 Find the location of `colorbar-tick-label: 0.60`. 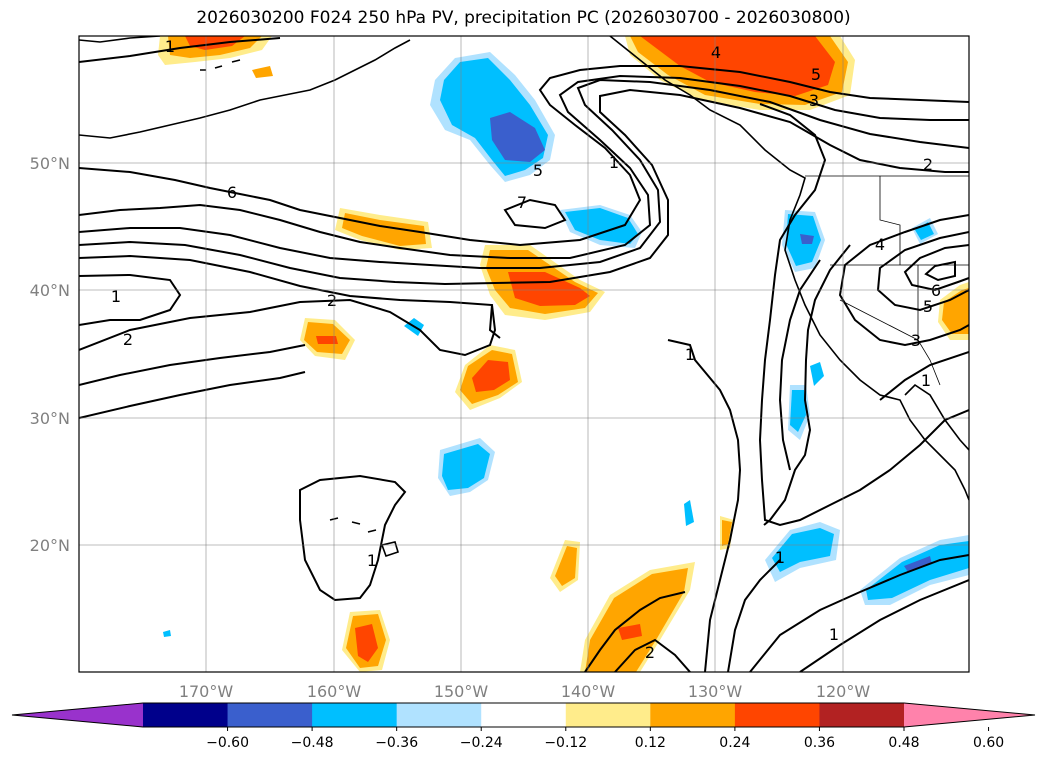

colorbar-tick-label: 0.60 is located at coordinates (988, 743).